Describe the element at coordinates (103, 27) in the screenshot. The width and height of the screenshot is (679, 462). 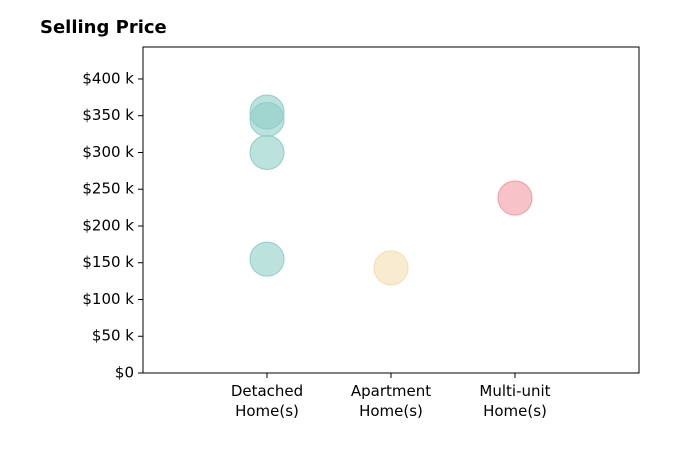
I see `chart-title: Selling Price` at that location.